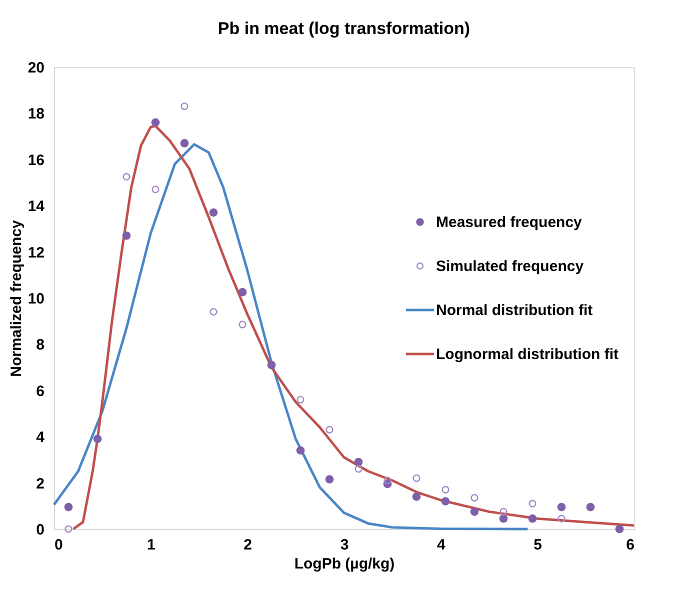 This screenshot has height=604, width=690. What do you see at coordinates (36, 253) in the screenshot?
I see `y-tick-label: 12` at bounding box center [36, 253].